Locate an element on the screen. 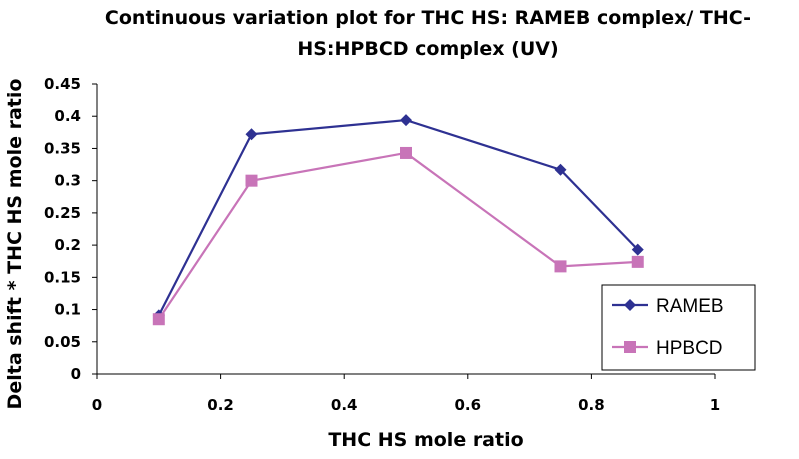 This screenshot has width=799, height=459. y-tick-label: 0.1 is located at coordinates (67, 310).